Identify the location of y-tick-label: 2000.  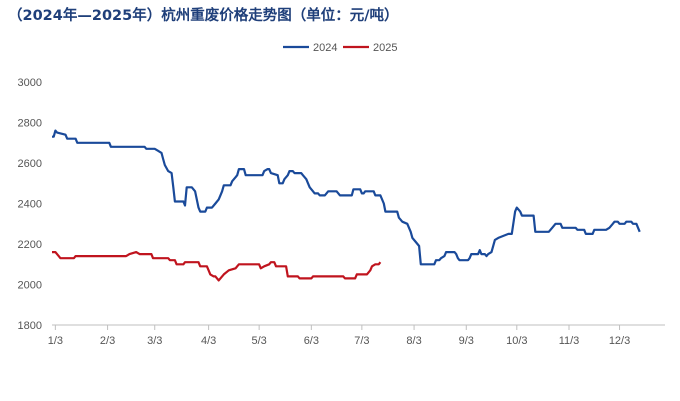
(30, 286).